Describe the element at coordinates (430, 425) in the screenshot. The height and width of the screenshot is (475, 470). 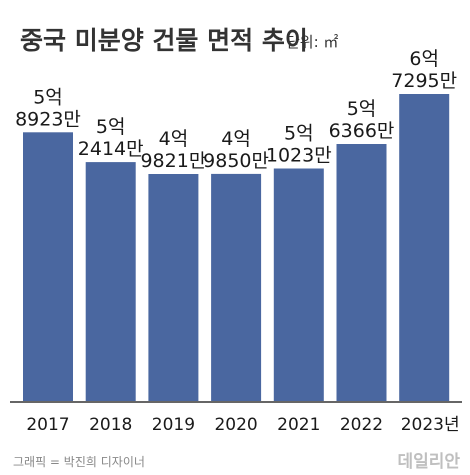
I see `x-tick-label: 2023년` at that location.